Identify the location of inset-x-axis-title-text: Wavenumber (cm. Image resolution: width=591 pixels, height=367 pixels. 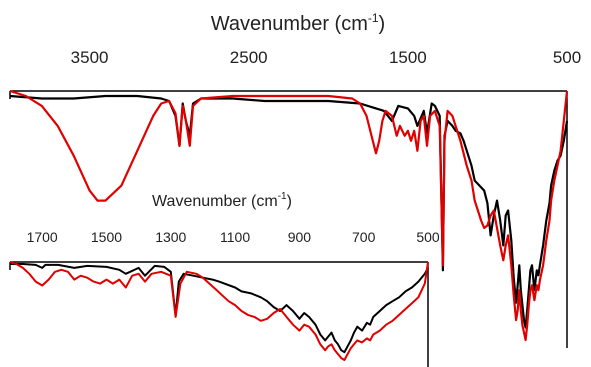
(215, 201).